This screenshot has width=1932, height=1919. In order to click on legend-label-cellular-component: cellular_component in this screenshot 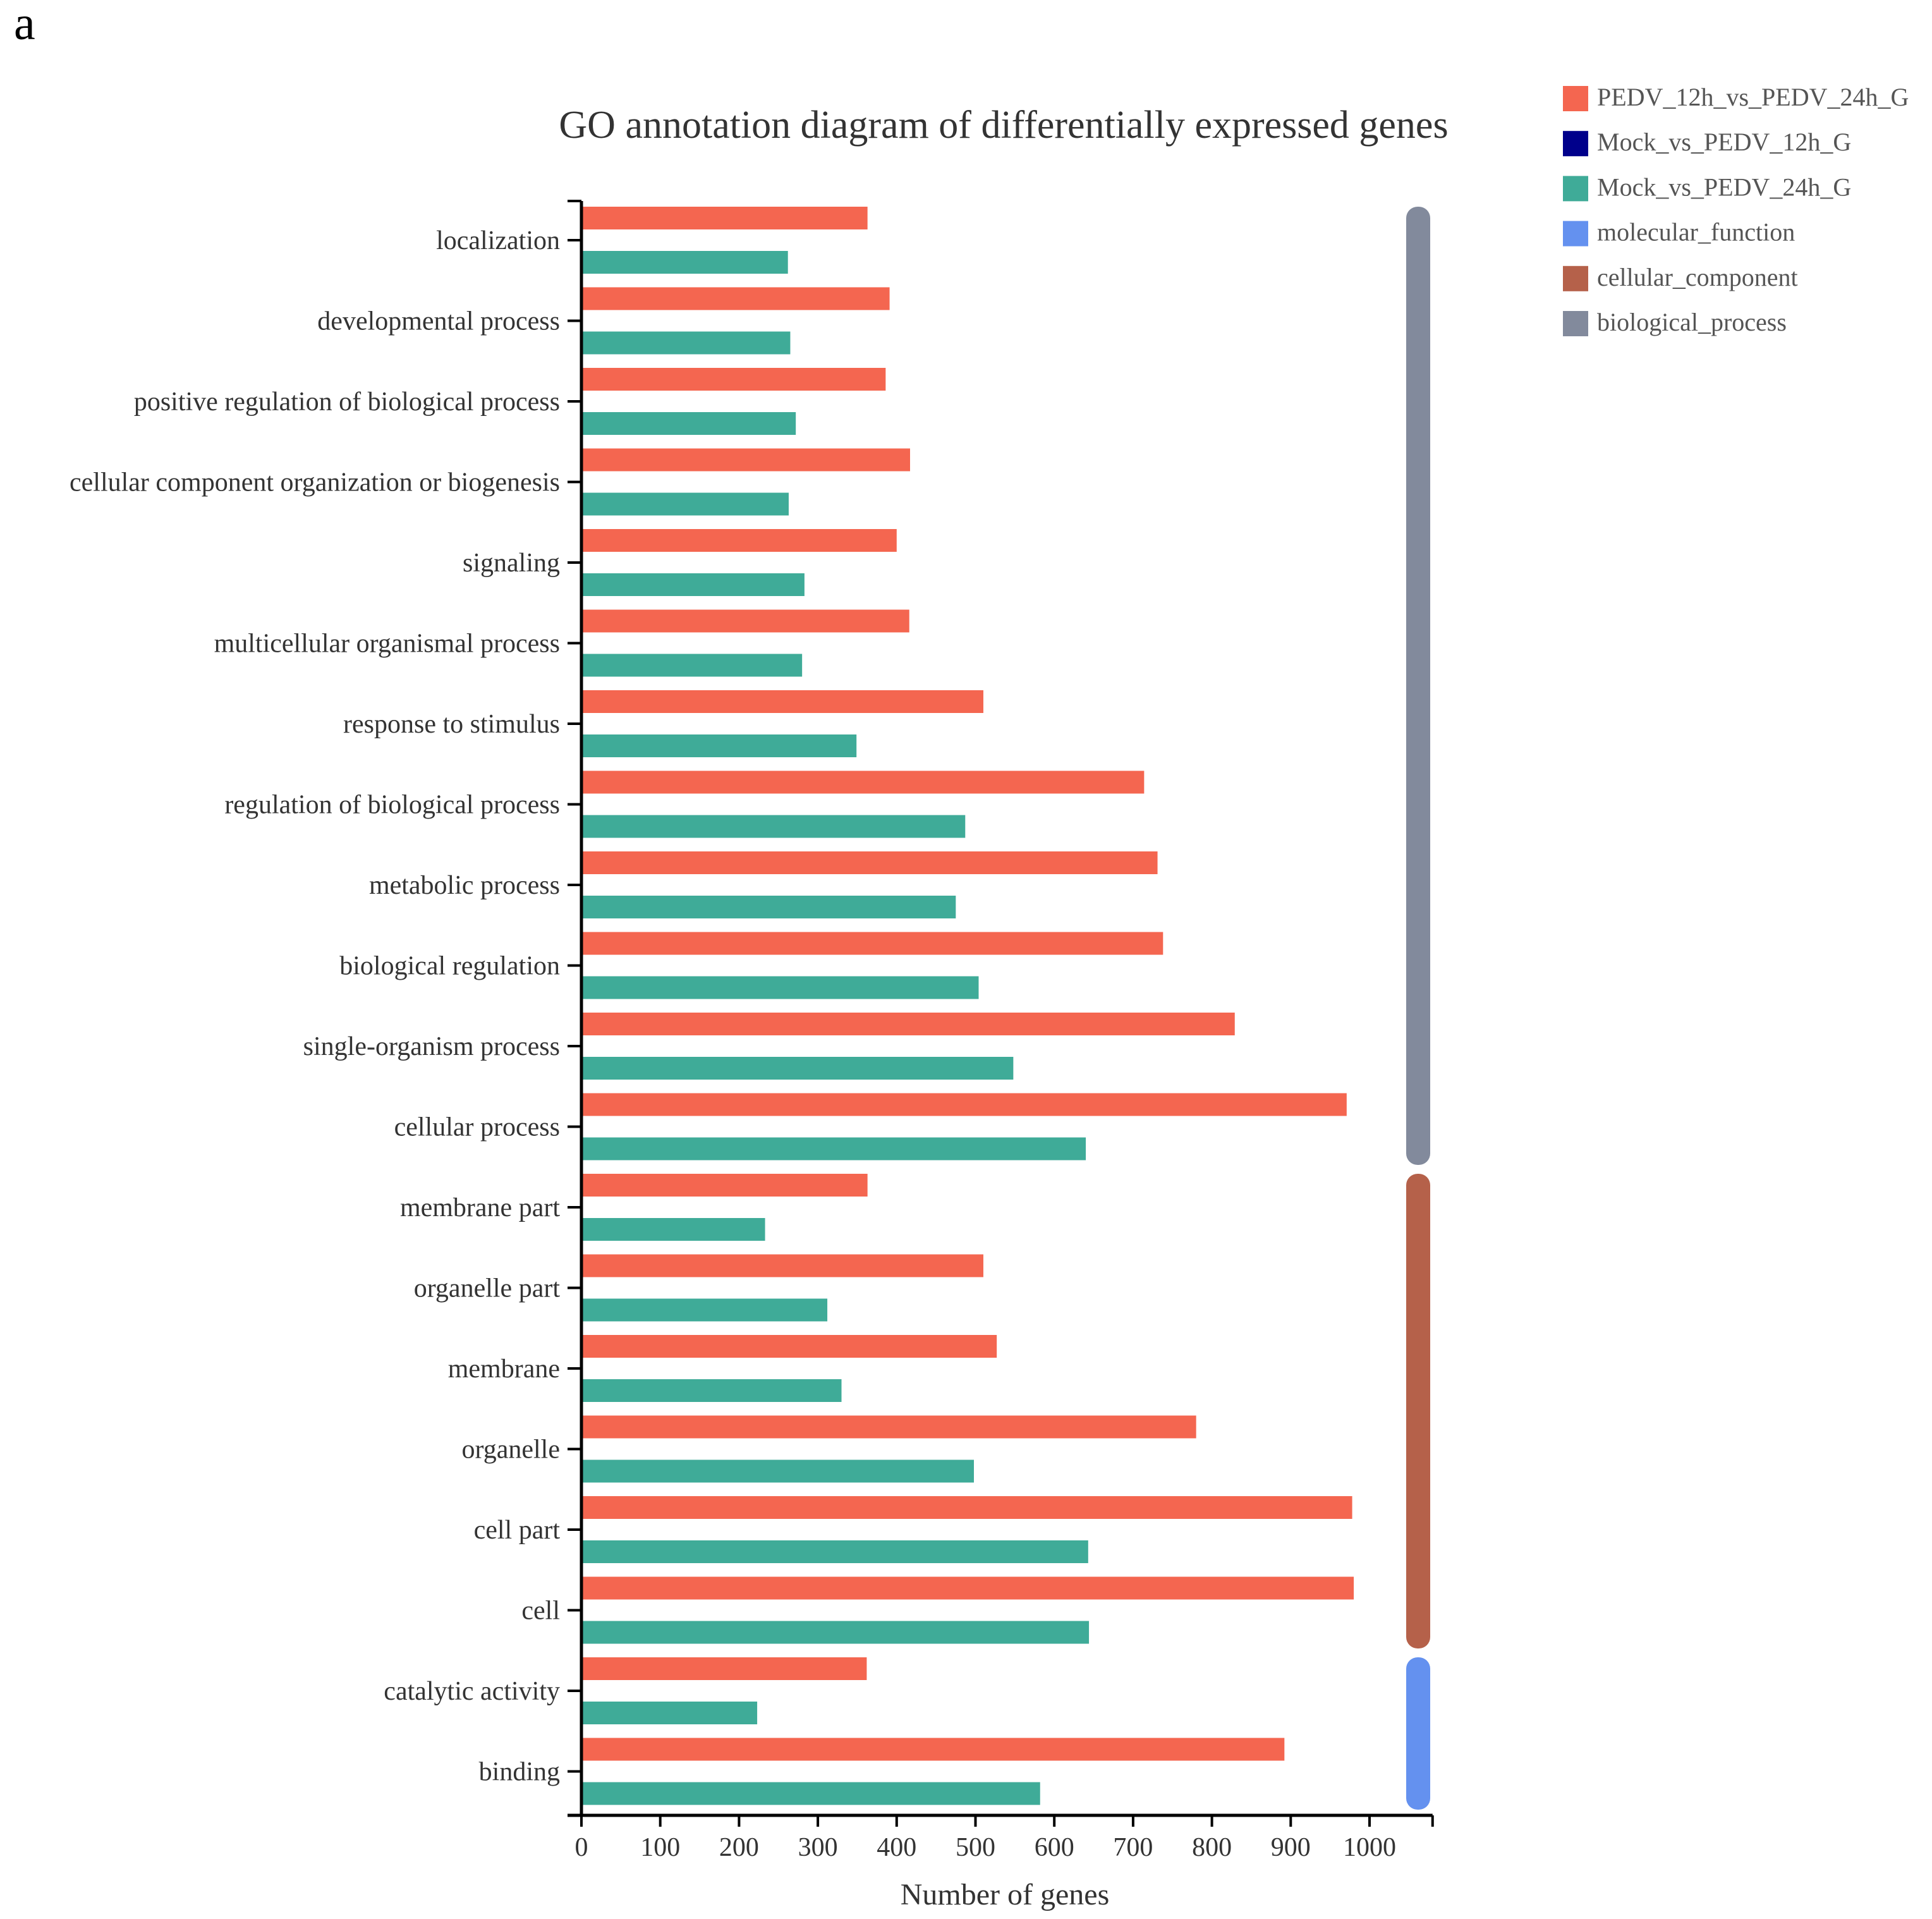, I will do `click(1698, 277)`.